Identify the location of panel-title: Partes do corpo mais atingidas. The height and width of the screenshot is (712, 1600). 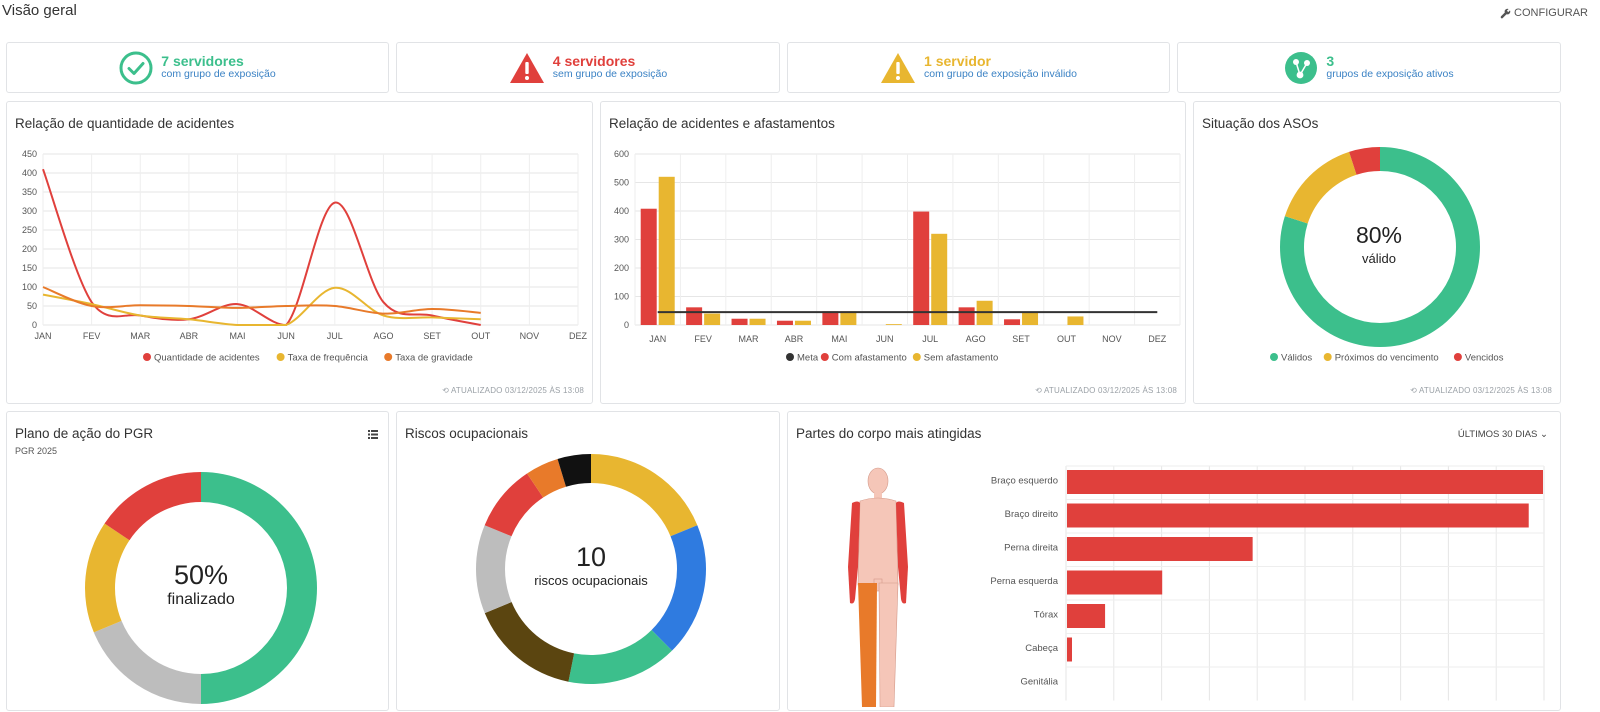
(889, 433).